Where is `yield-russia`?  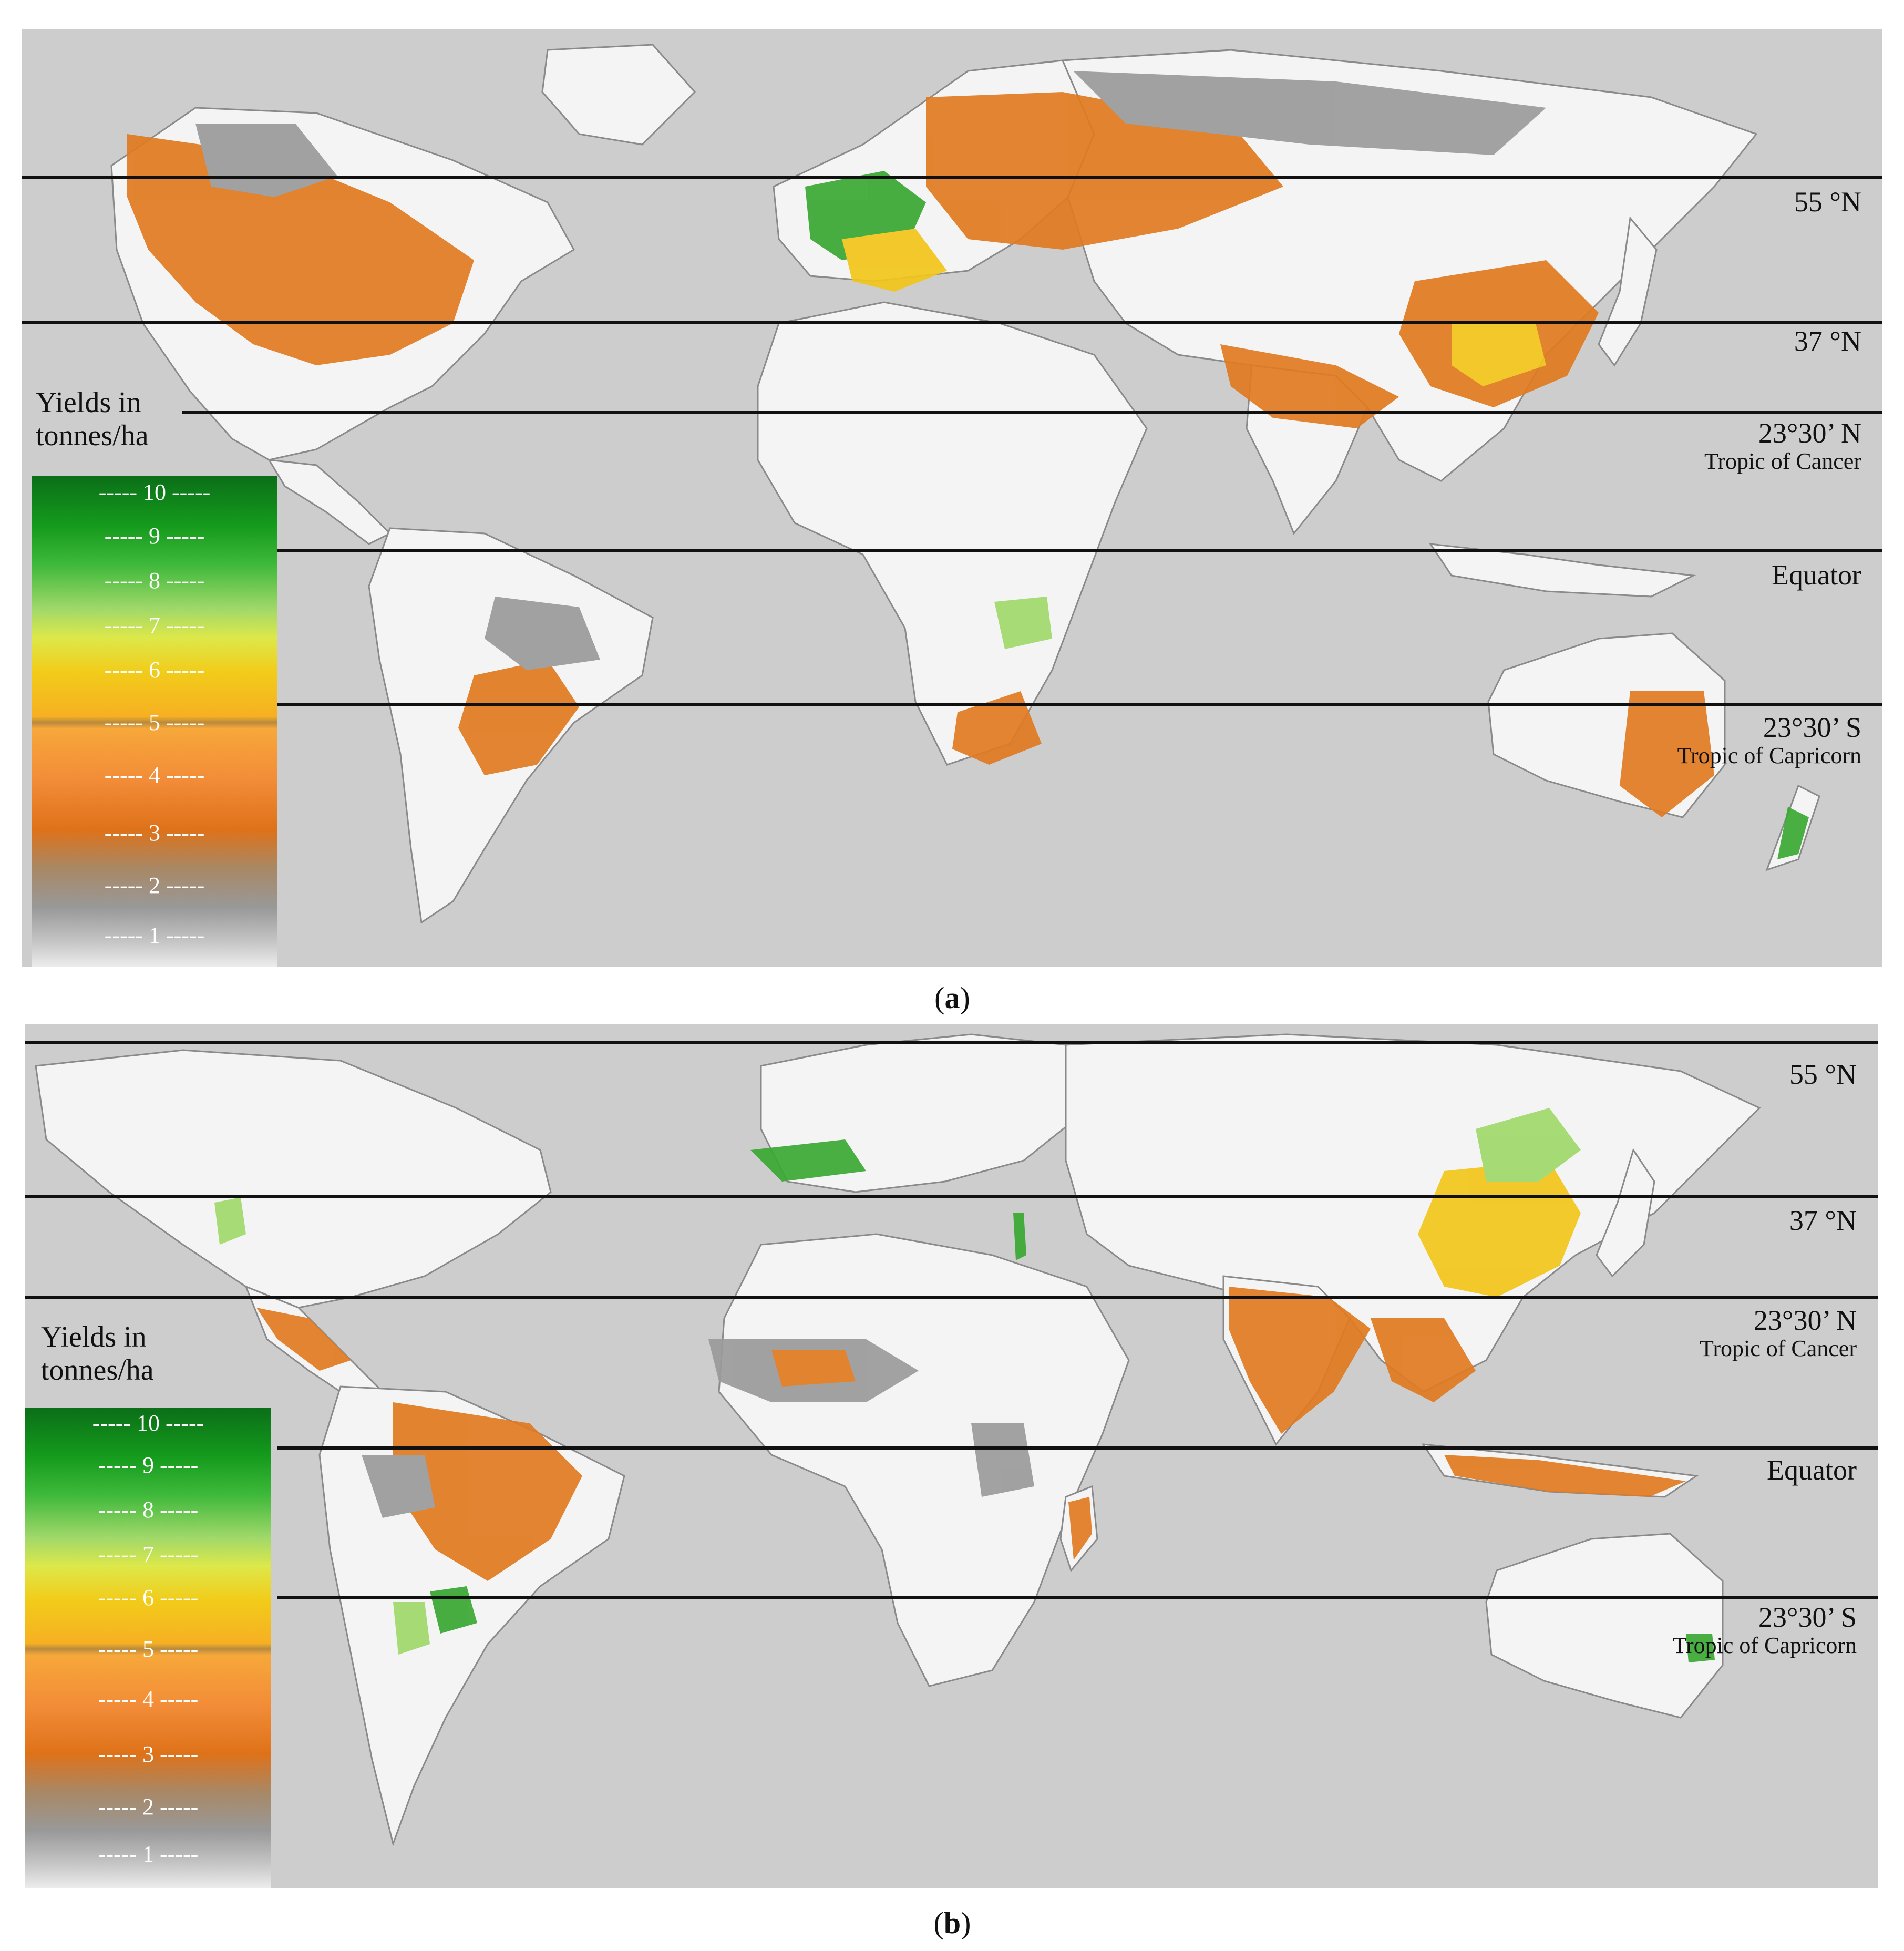 yield-russia is located at coordinates (1104, 171).